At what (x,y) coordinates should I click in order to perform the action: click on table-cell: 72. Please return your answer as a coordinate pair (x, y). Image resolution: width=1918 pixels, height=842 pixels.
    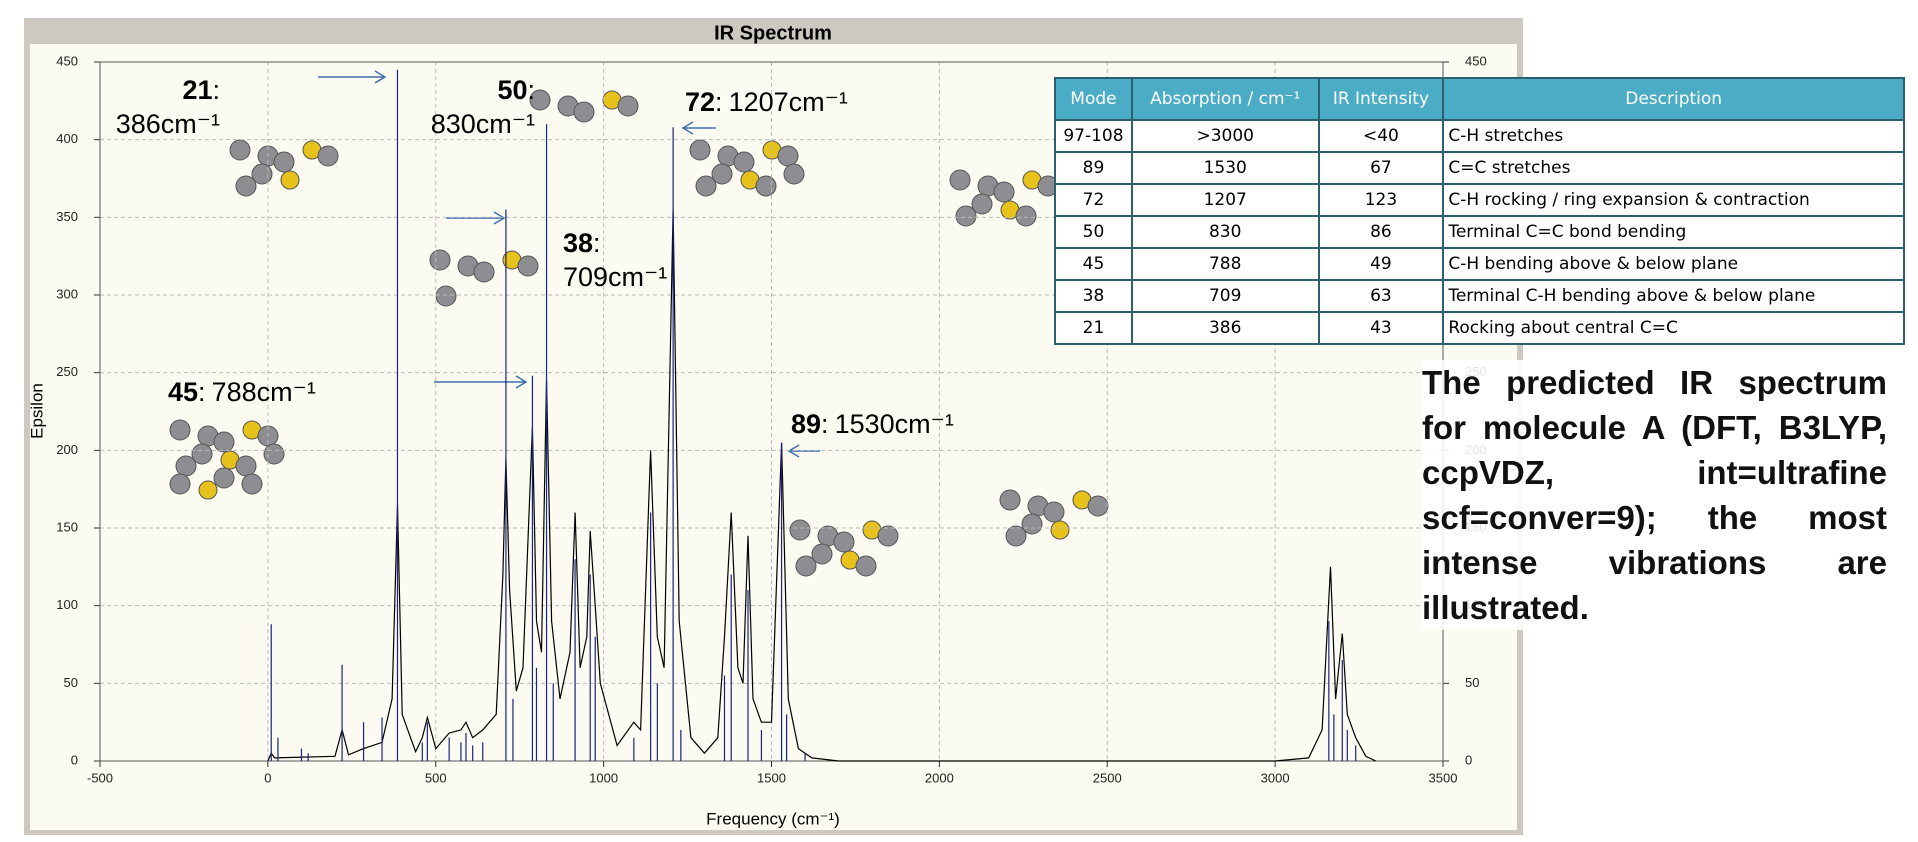
    Looking at the image, I should click on (1093, 200).